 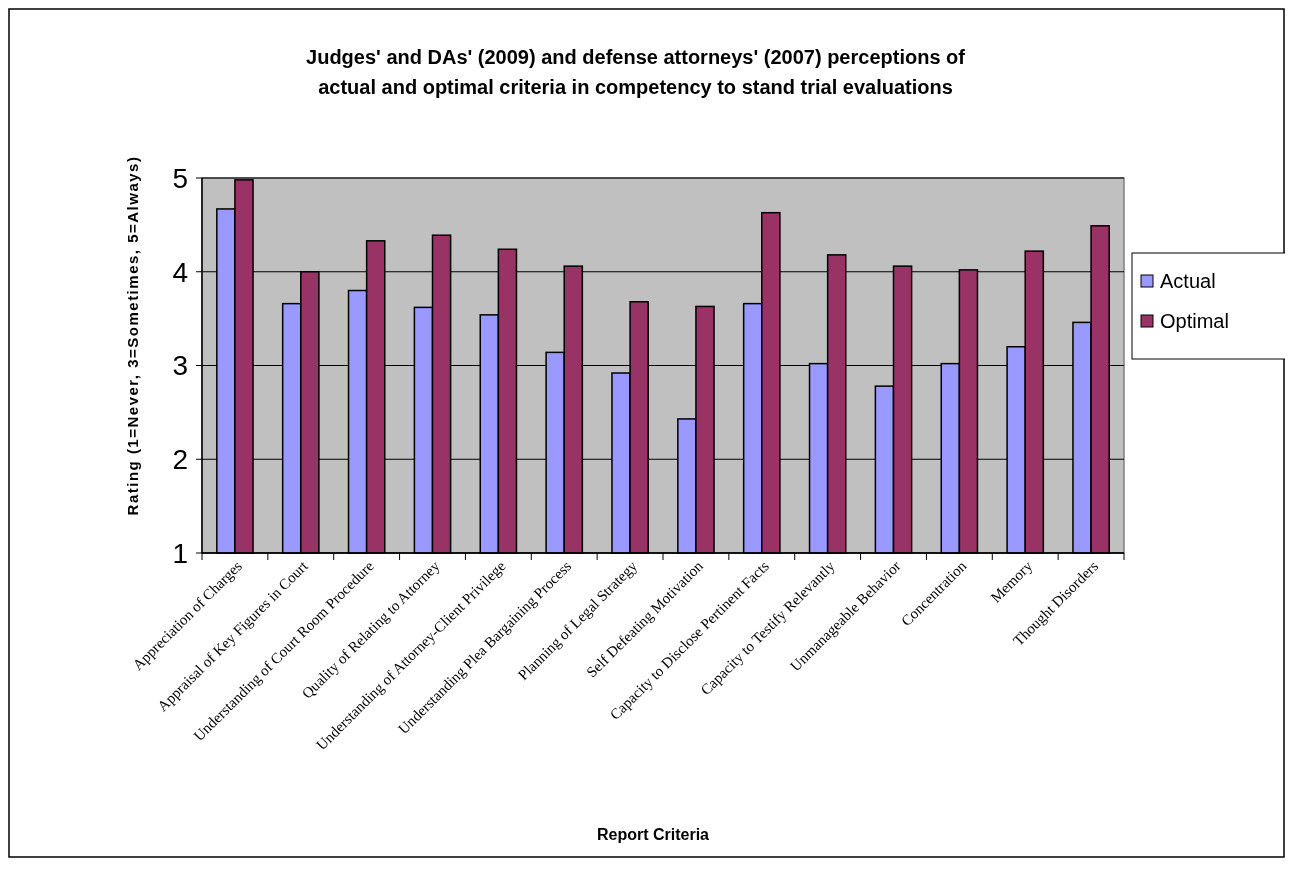 What do you see at coordinates (653, 834) in the screenshot?
I see `x-axis-title: Report Criteria` at bounding box center [653, 834].